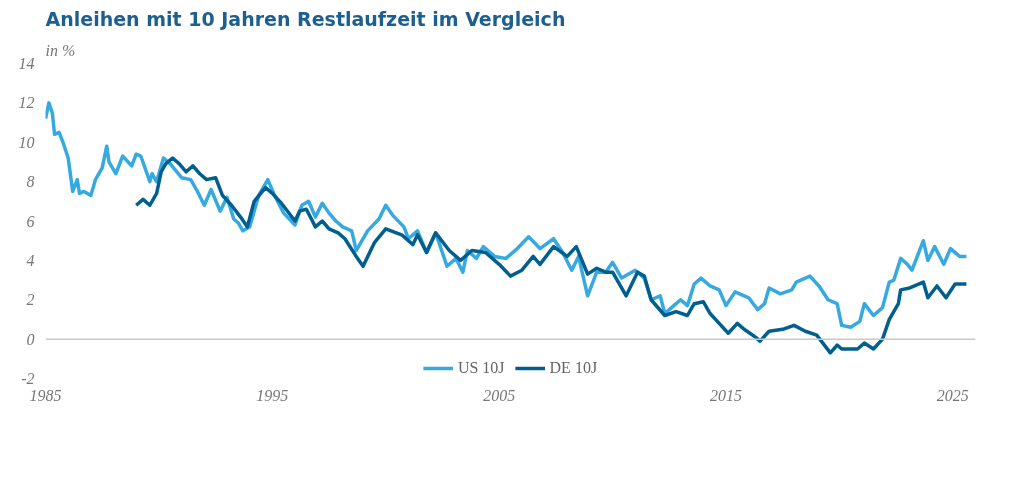 The height and width of the screenshot is (493, 1024). Describe the element at coordinates (26, 103) in the screenshot. I see `y-tick-label: 12` at that location.